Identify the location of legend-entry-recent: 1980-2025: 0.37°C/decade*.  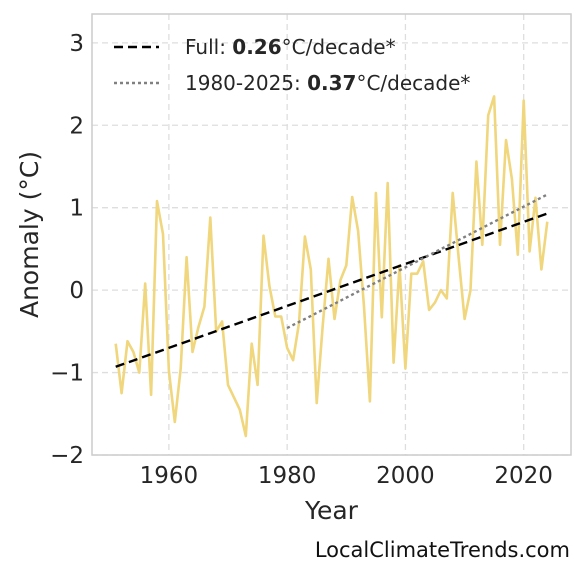
(327, 83).